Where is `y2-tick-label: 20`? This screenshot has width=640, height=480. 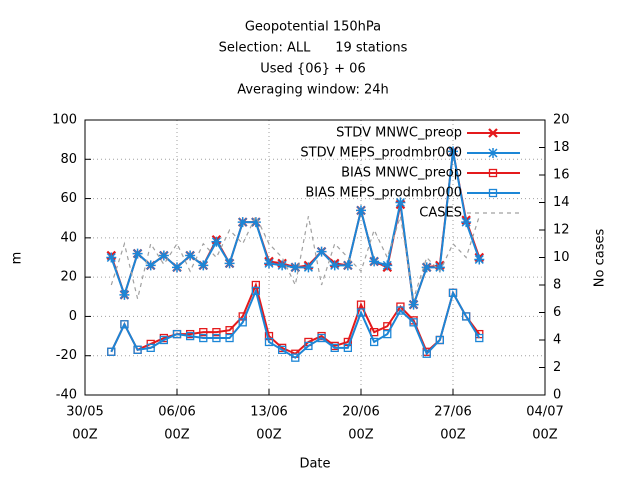 y2-tick-label: 20 is located at coordinates (561, 120).